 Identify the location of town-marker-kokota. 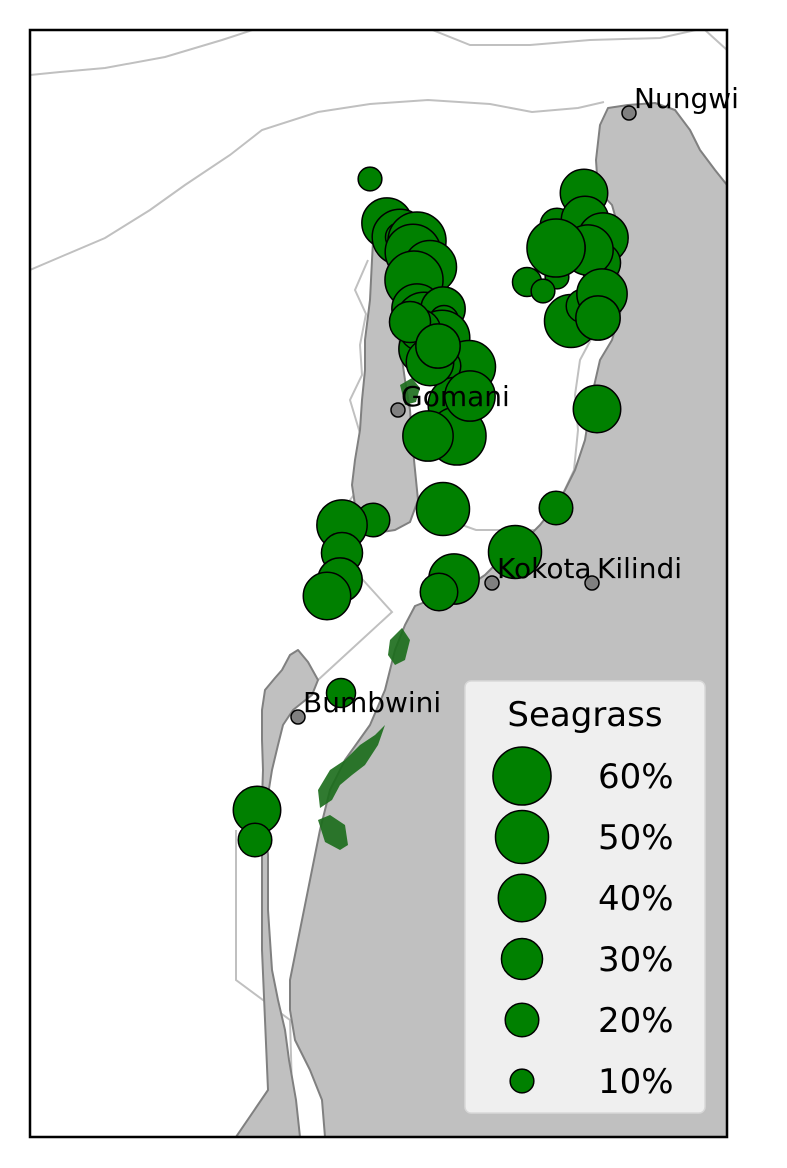
(492, 583).